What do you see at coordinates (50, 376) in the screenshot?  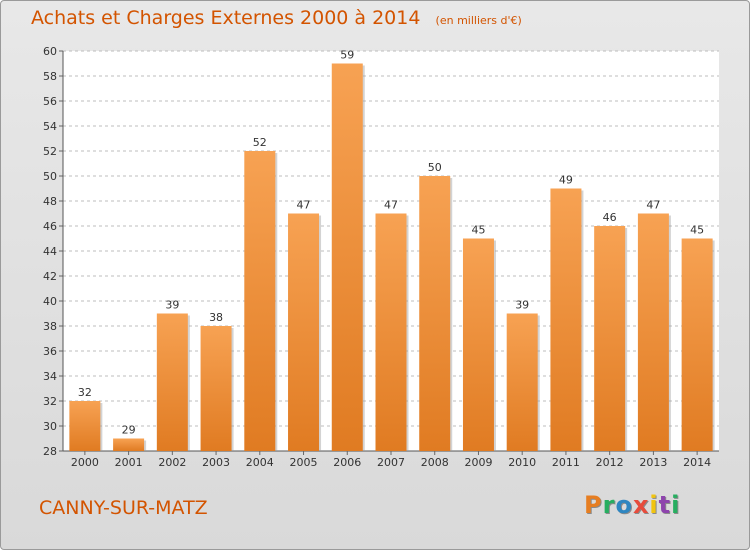 I see `y-tick-label: 34` at bounding box center [50, 376].